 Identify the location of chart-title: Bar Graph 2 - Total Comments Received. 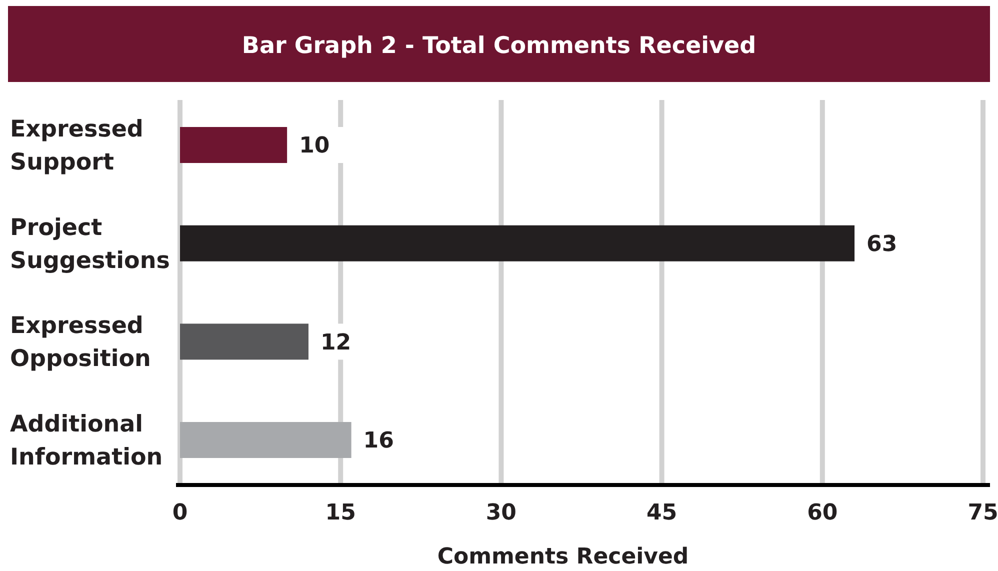
(499, 46).